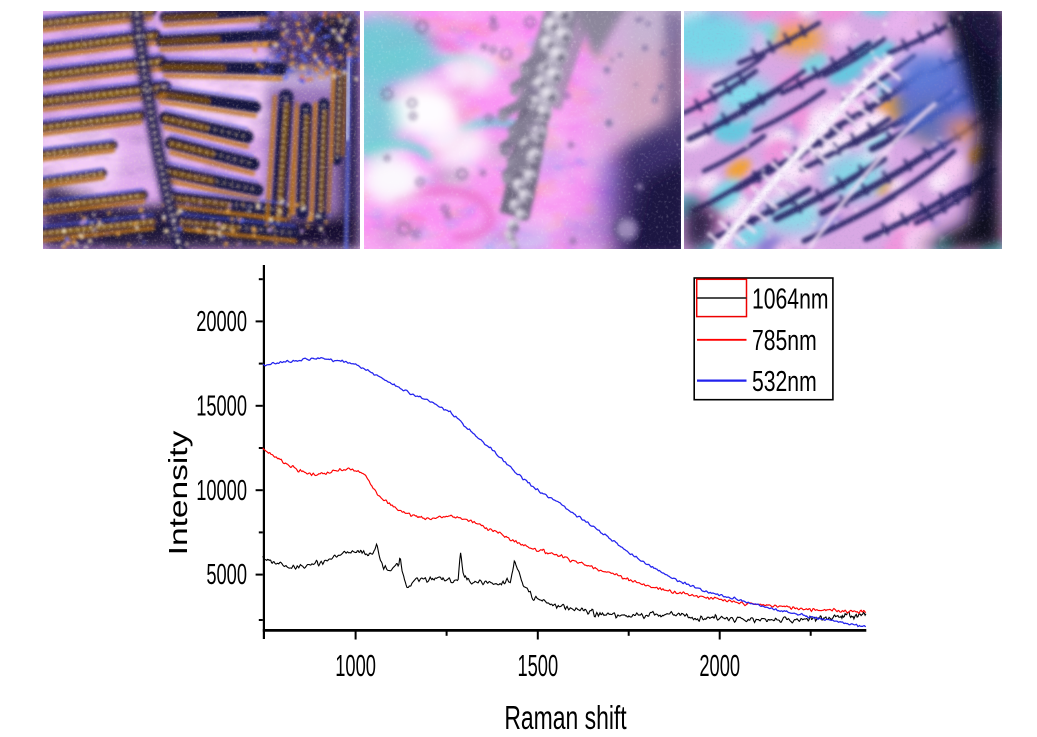 The width and height of the screenshot is (1037, 737). What do you see at coordinates (784, 341) in the screenshot?
I see `svg-text: 785nm` at bounding box center [784, 341].